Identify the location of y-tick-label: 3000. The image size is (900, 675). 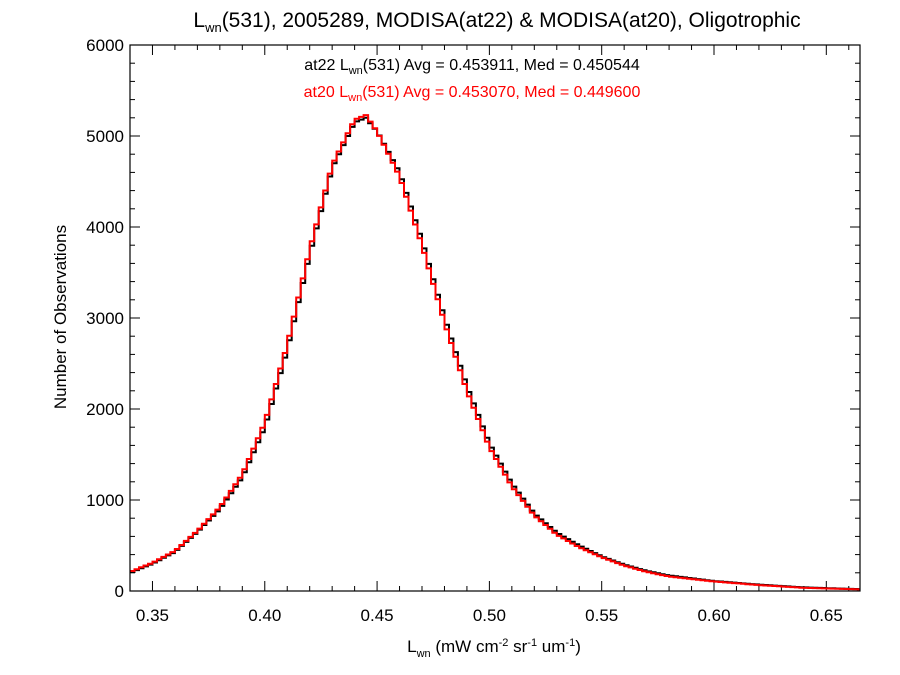
(105, 318).